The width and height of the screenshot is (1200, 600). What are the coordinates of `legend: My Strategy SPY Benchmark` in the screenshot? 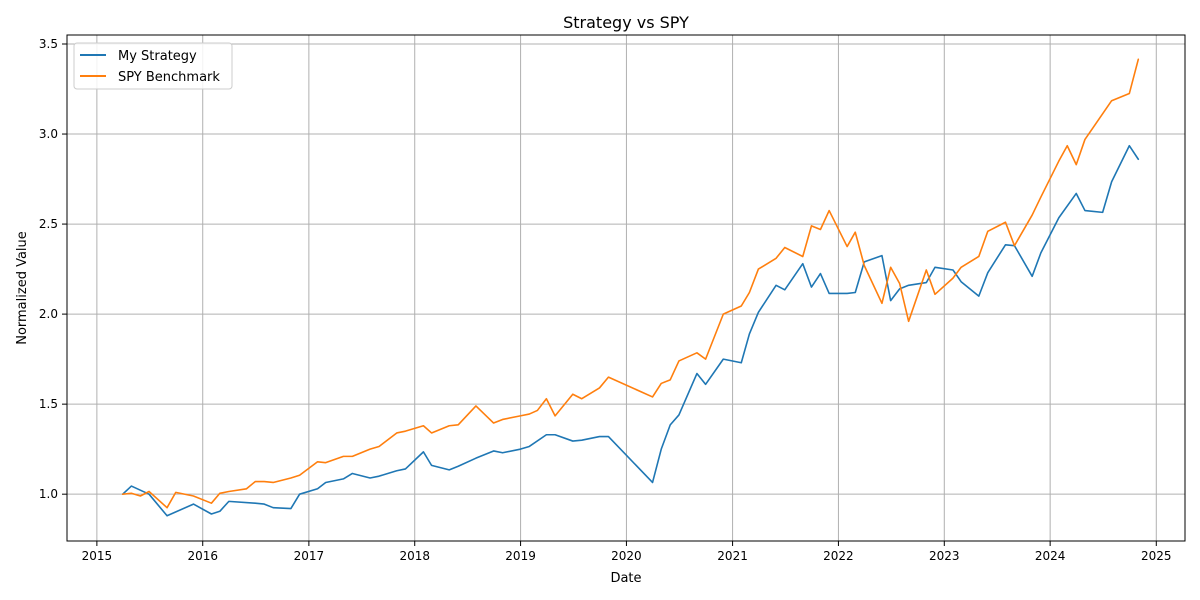 It's located at (153, 66).